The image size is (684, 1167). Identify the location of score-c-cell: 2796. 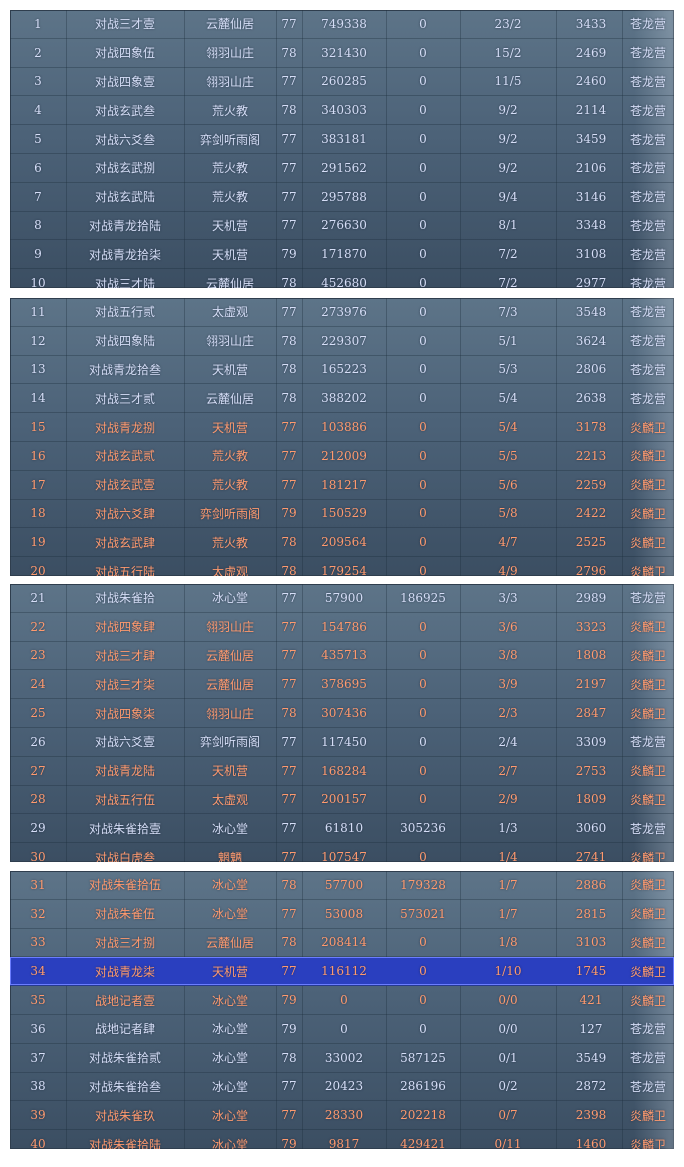
(591, 570).